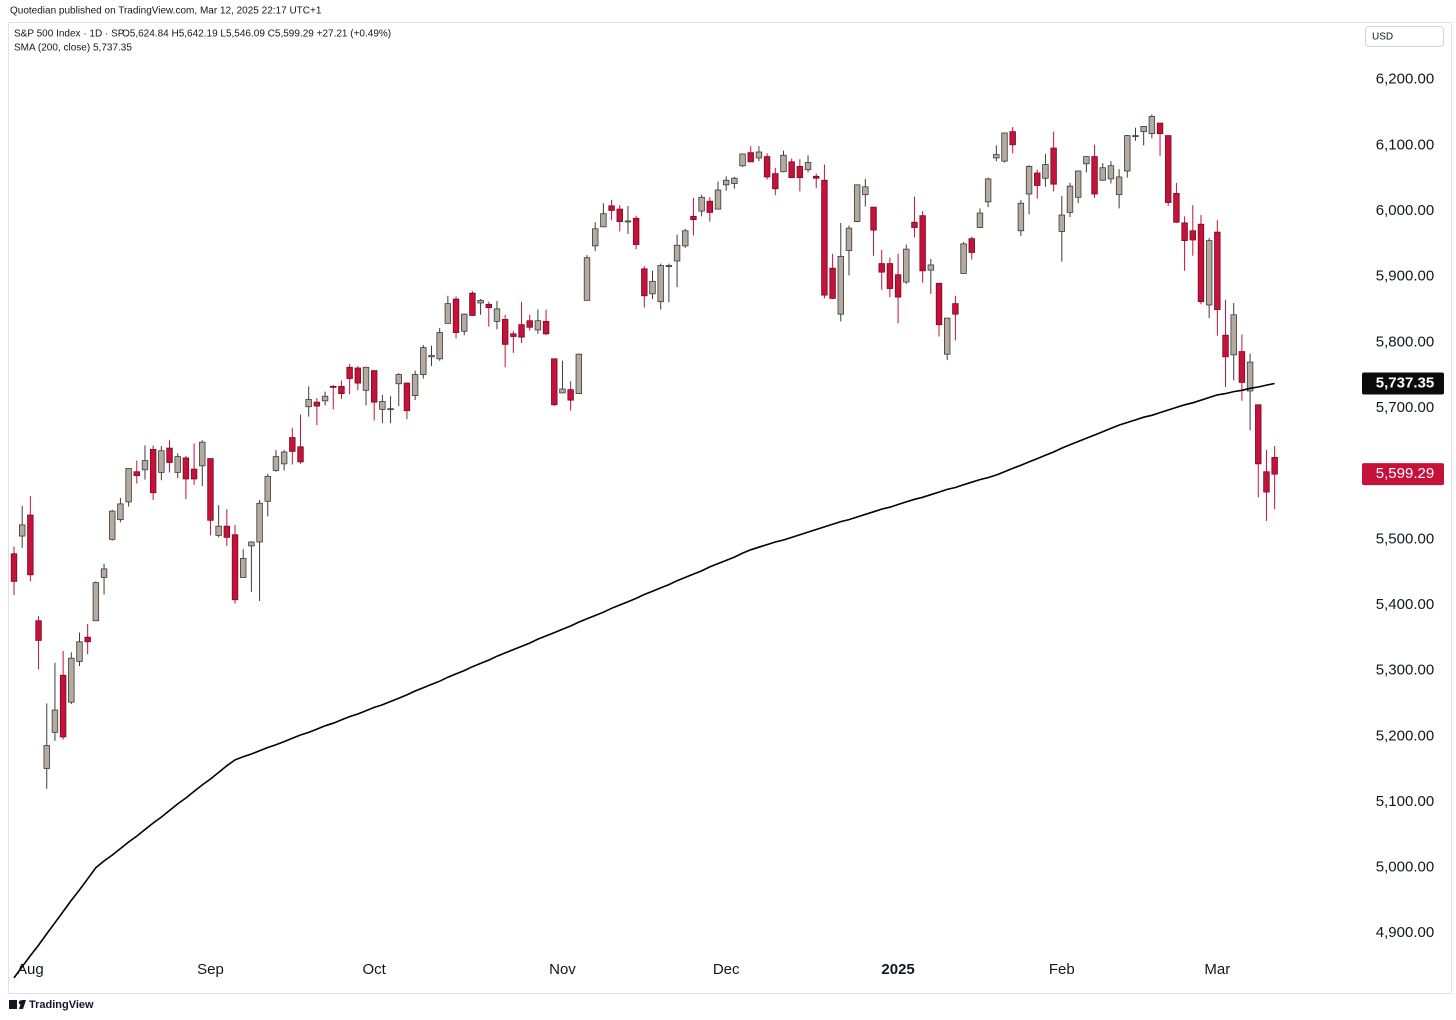 The width and height of the screenshot is (1456, 1020). I want to click on sma-legend-value: 5,737.35, so click(112, 48).